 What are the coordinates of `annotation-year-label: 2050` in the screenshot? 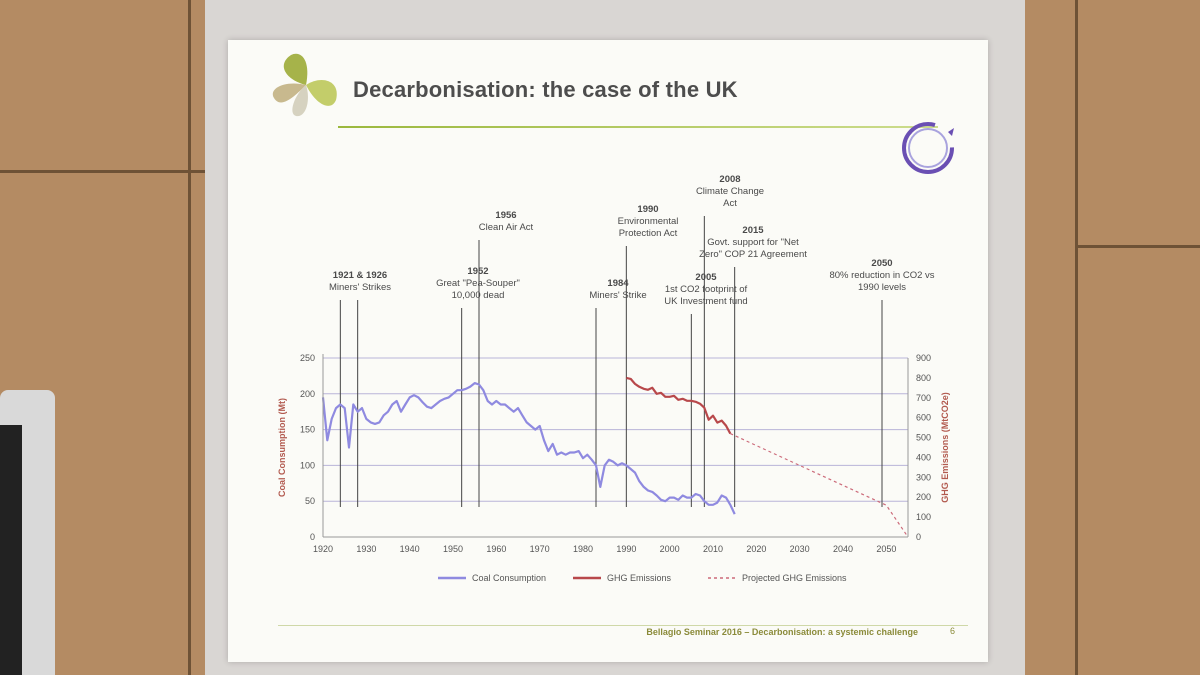 It's located at (881, 263).